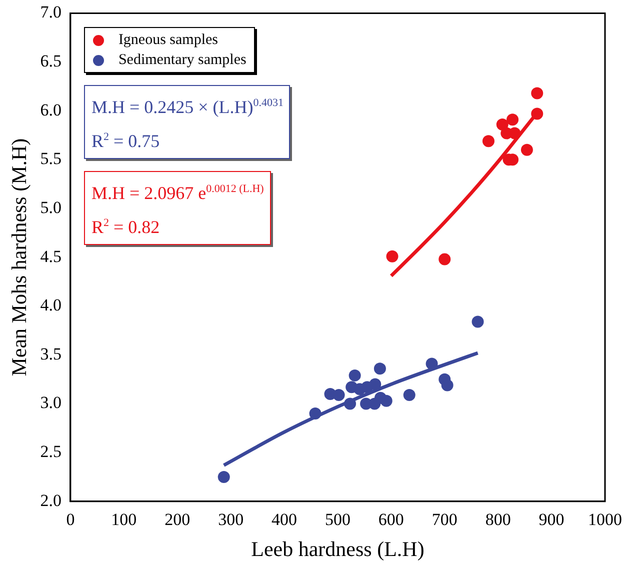 The width and height of the screenshot is (627, 571). Describe the element at coordinates (51, 60) in the screenshot. I see `y-tick-label: 6.5` at that location.